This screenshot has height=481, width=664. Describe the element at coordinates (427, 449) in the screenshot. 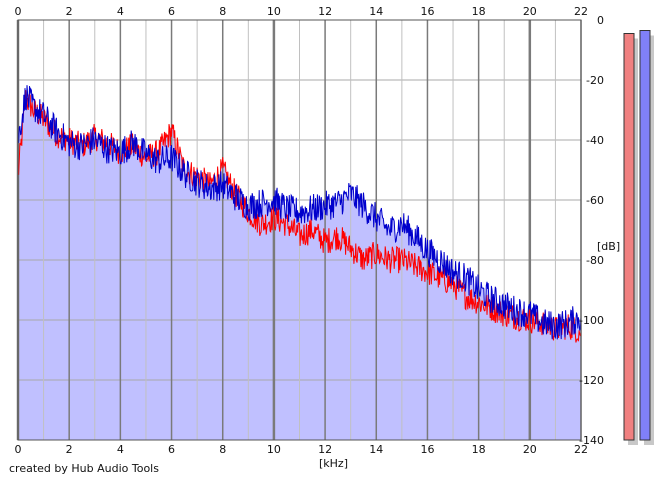

I see `x-tick-bottom-8: 16` at that location.